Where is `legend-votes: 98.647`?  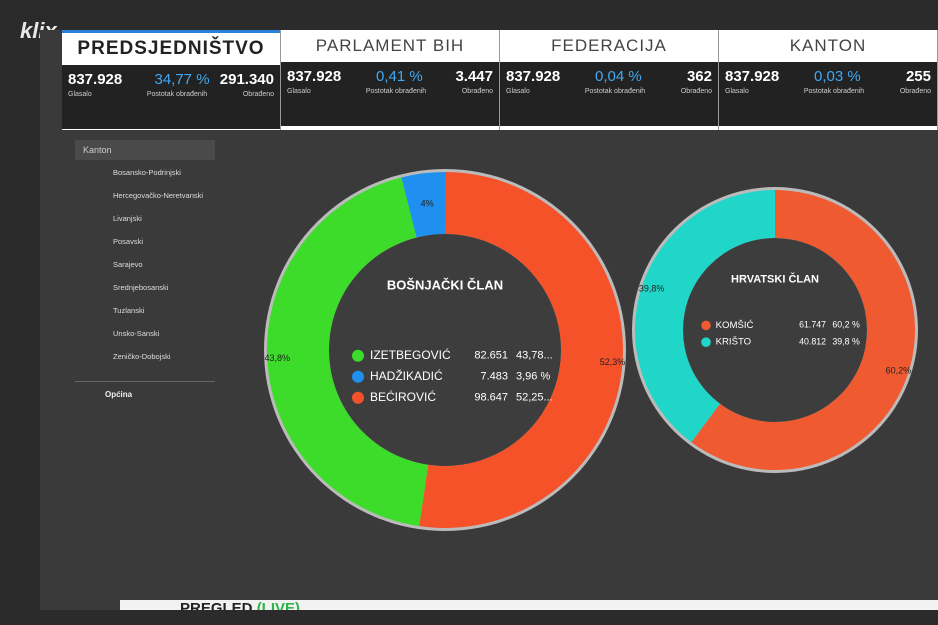 legend-votes: 98.647 is located at coordinates (491, 398).